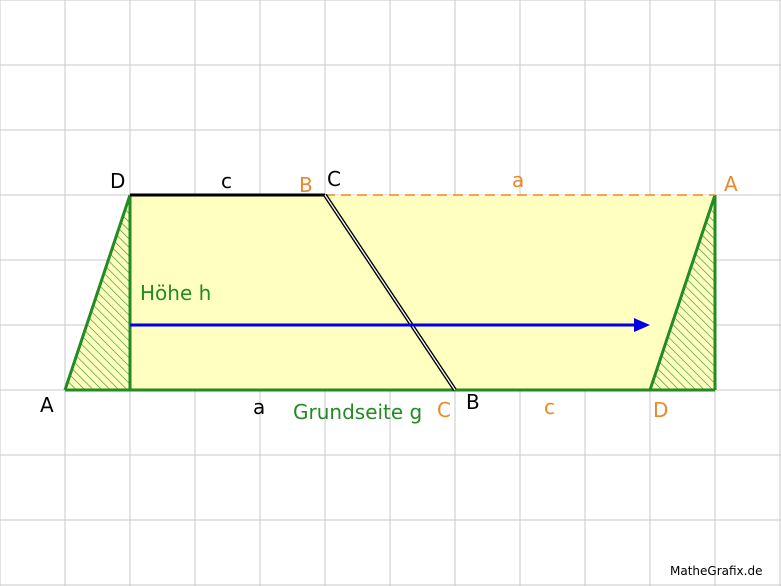  I want to click on label-a-right-vertex: A, so click(731, 184).